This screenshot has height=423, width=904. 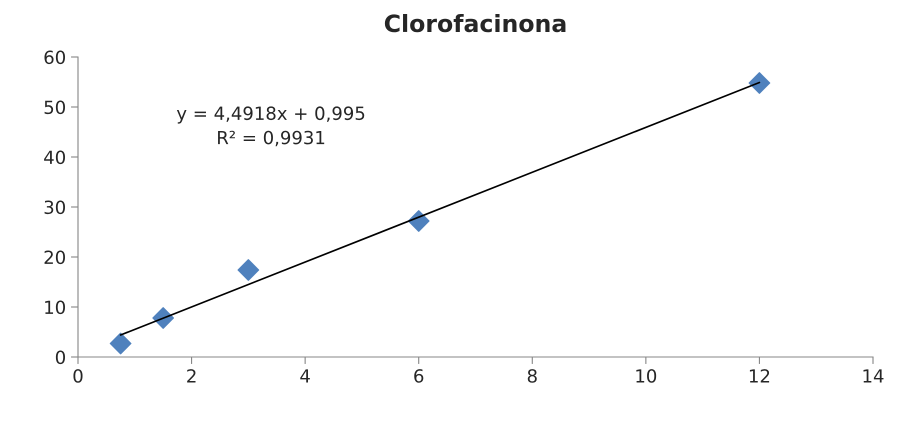 What do you see at coordinates (60, 357) in the screenshot?
I see `y-tick-label: 0` at bounding box center [60, 357].